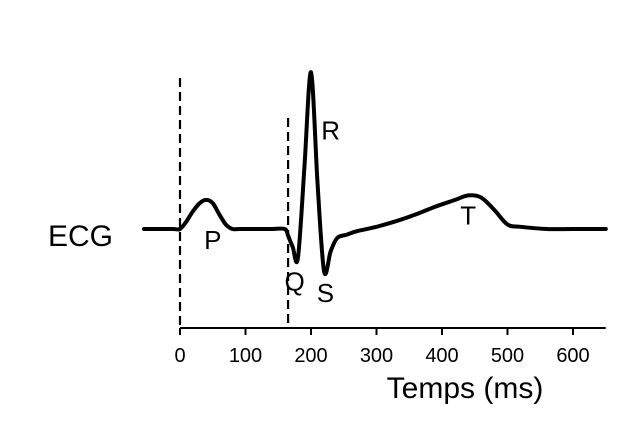 This screenshot has height=429, width=639. What do you see at coordinates (465, 388) in the screenshot?
I see `x-axis-label: Temps (ms)` at bounding box center [465, 388].